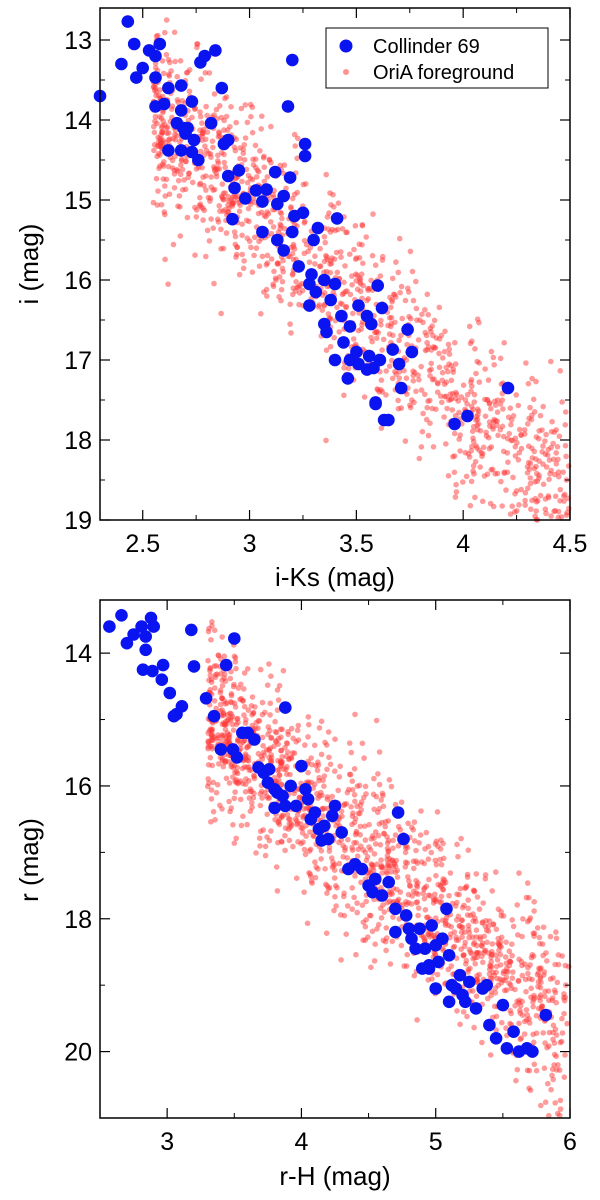  Describe the element at coordinates (443, 73) in the screenshot. I see `legend-label-oria-foreground: OriA foreground` at that location.